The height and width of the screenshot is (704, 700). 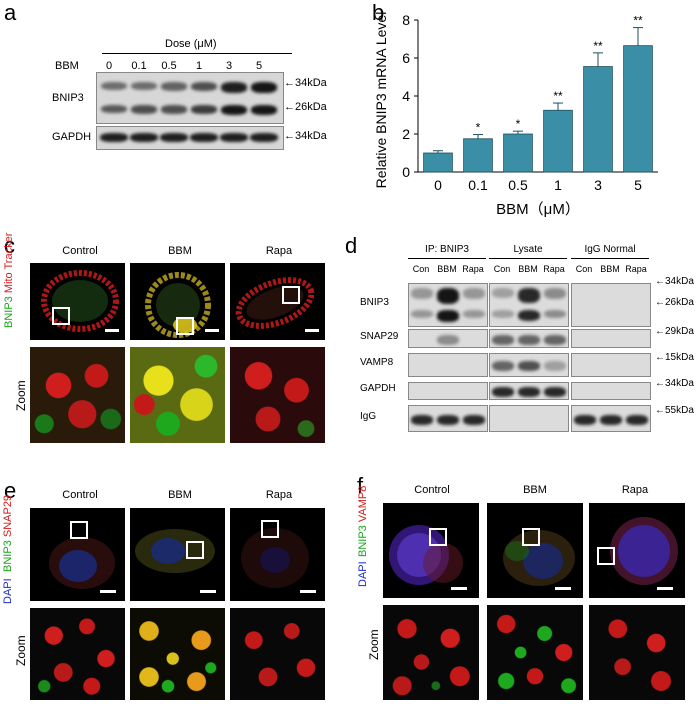 I want to click on column-e-control: Control, so click(x=80, y=495).